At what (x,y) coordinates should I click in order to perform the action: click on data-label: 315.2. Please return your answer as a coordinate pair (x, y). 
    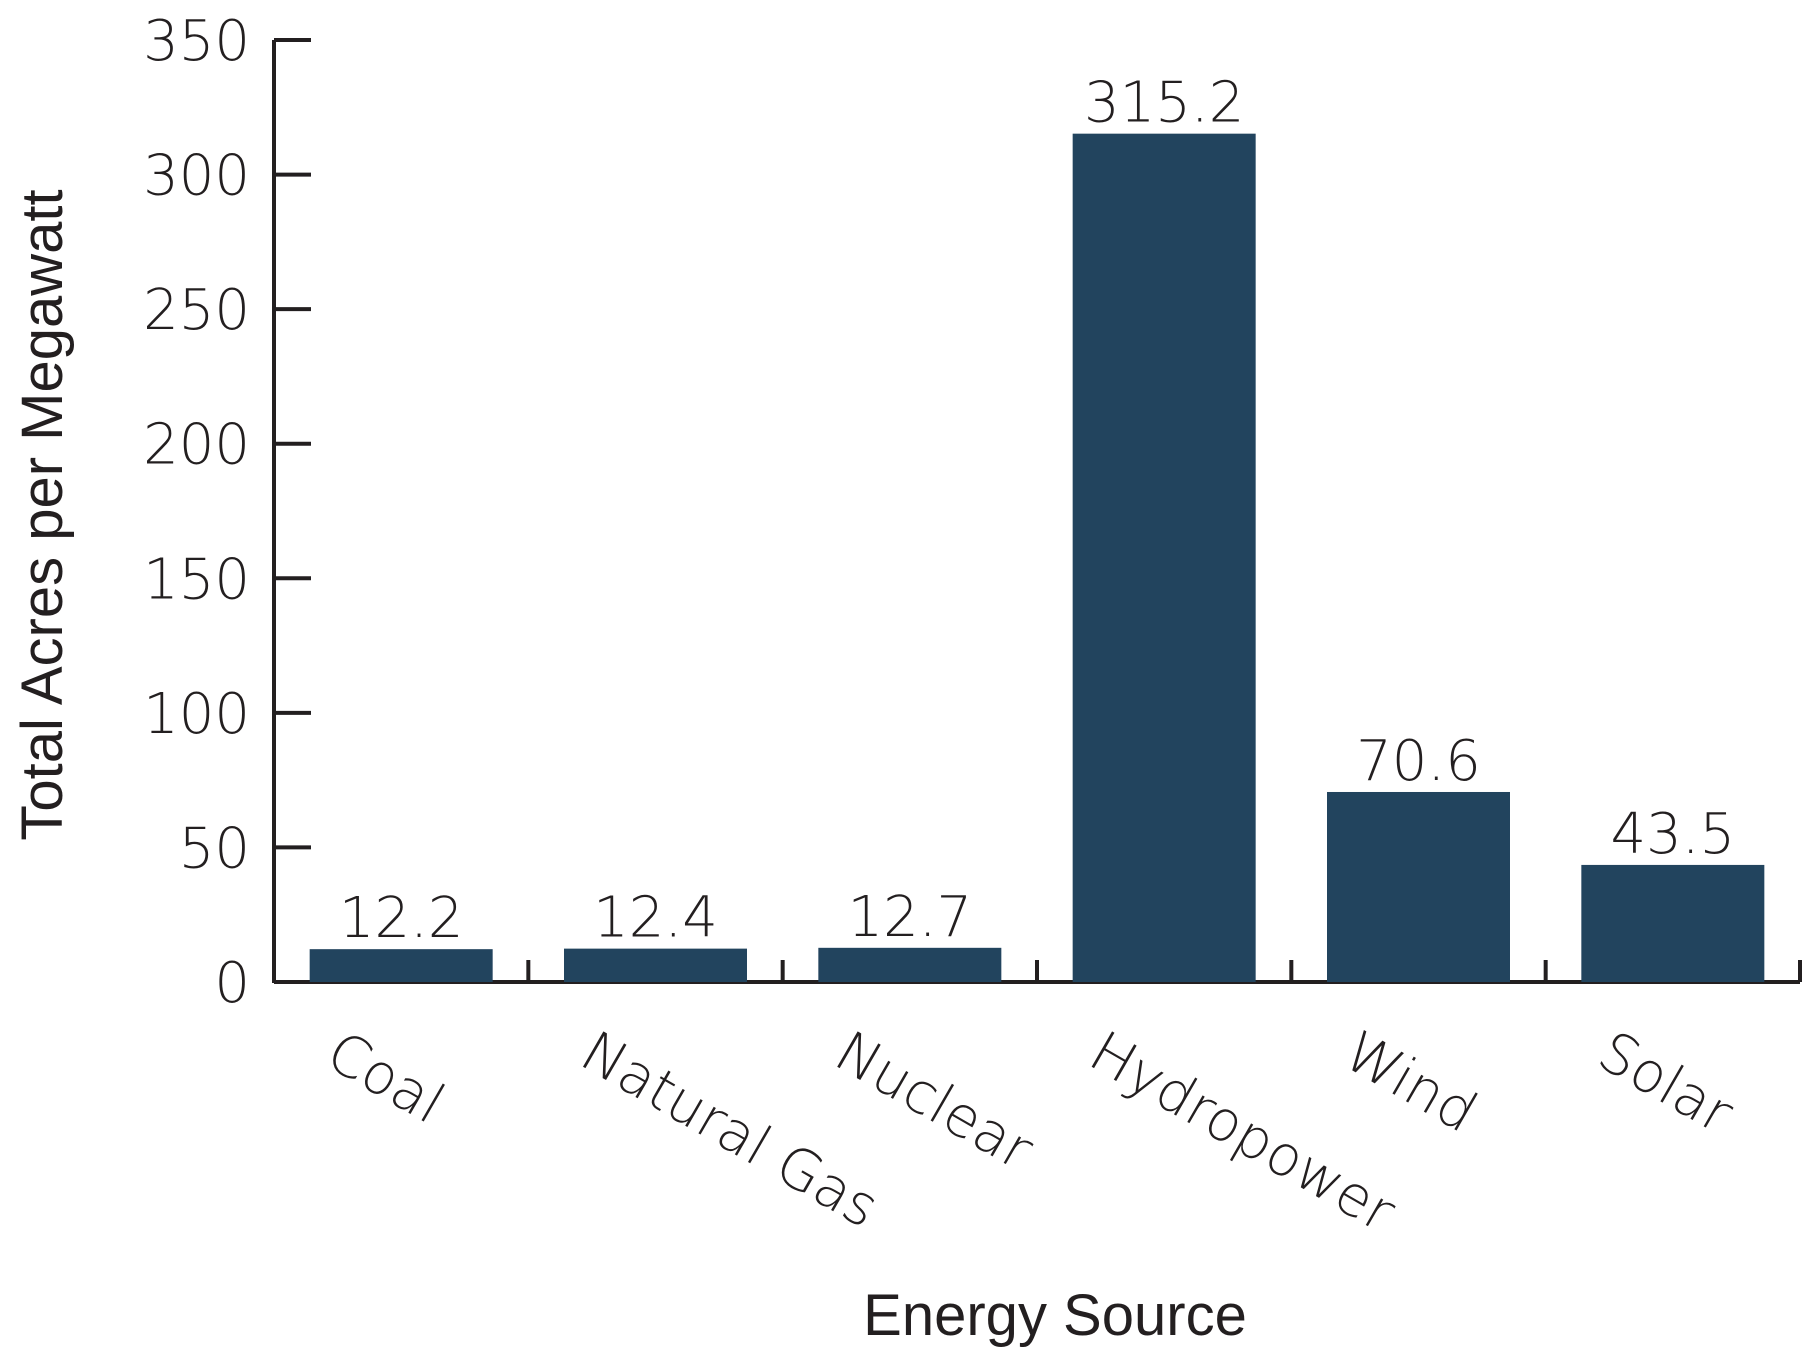
    Looking at the image, I should click on (1164, 103).